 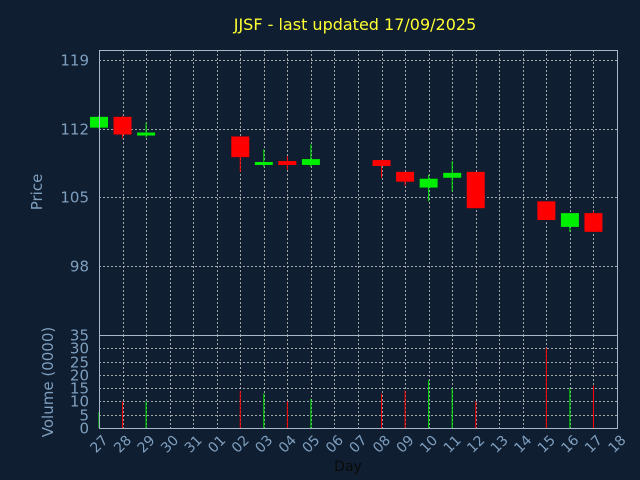 I want to click on day-tick-label: 10, so click(x=429, y=445).